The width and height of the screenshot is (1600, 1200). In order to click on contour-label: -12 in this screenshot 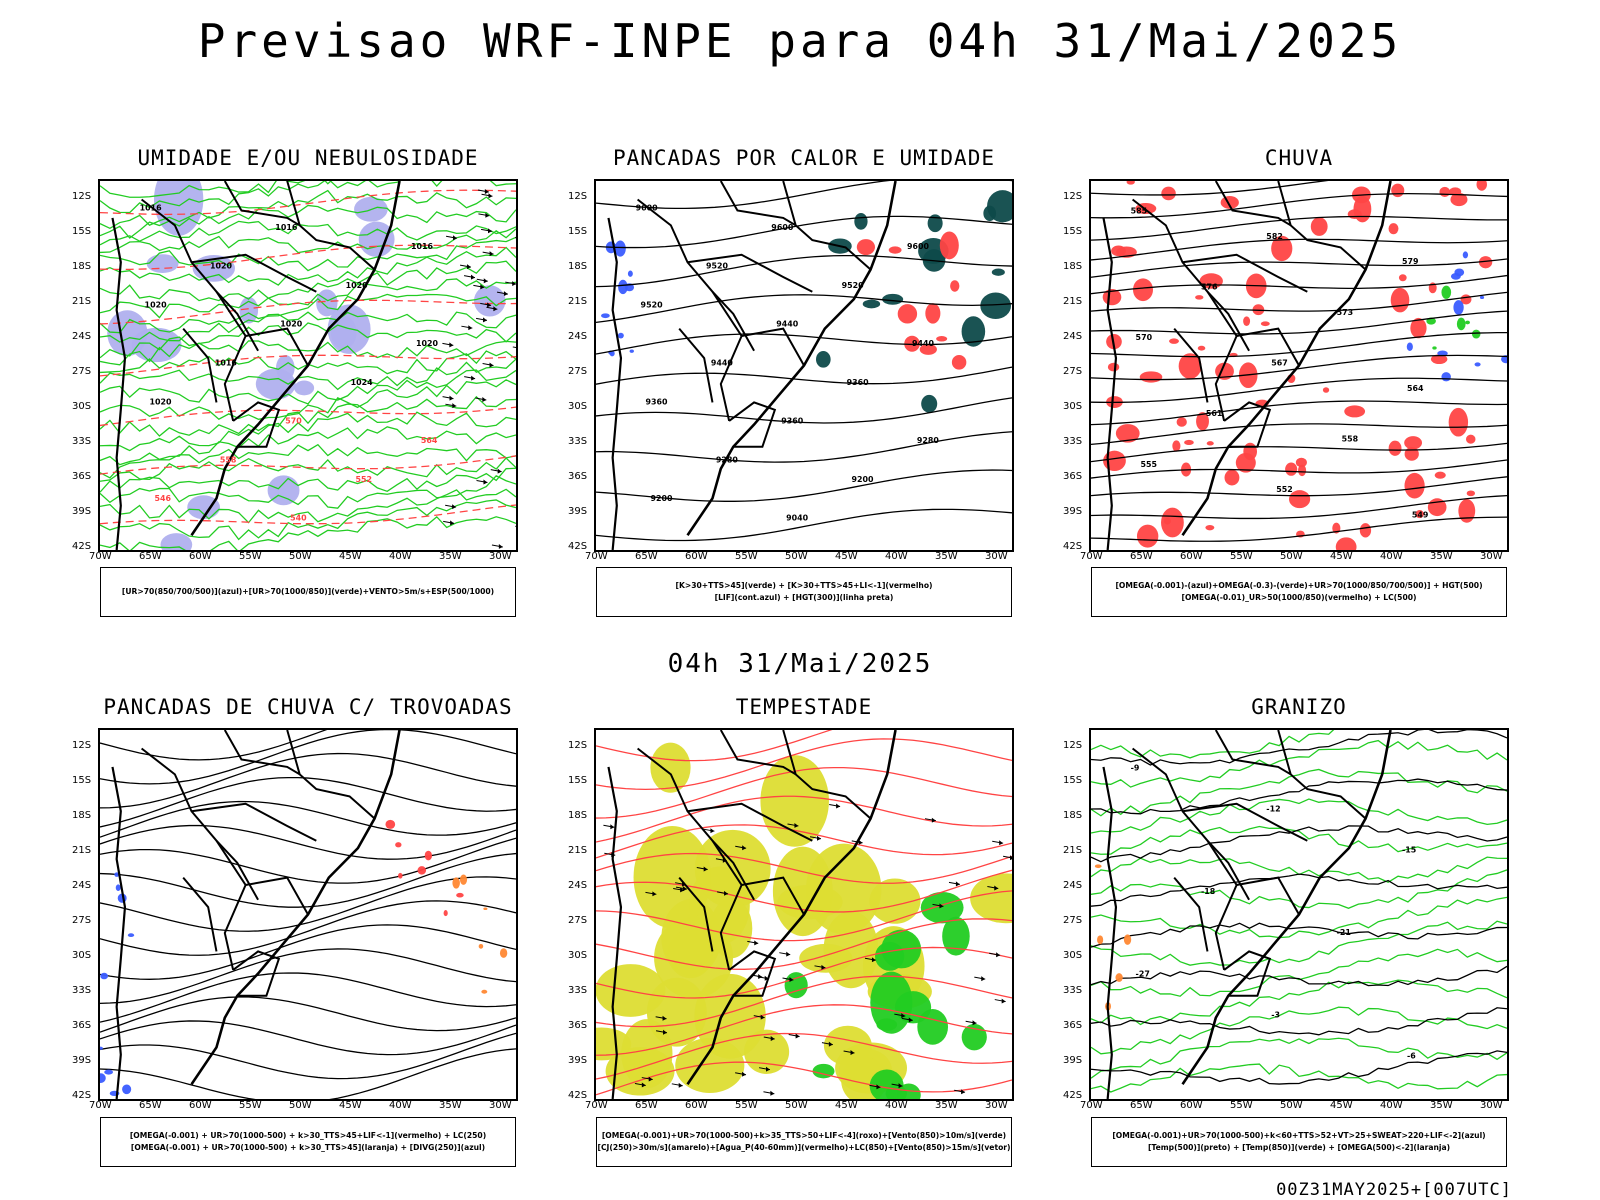, I will do `click(1273, 809)`.